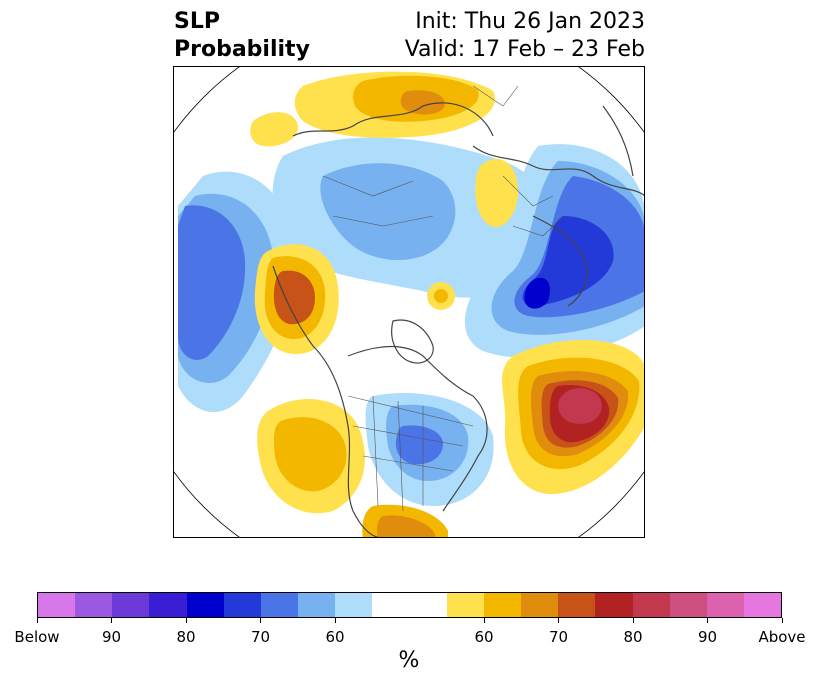 The height and width of the screenshot is (686, 819). I want to click on atlantic-high-anomaly, so click(573, 417).